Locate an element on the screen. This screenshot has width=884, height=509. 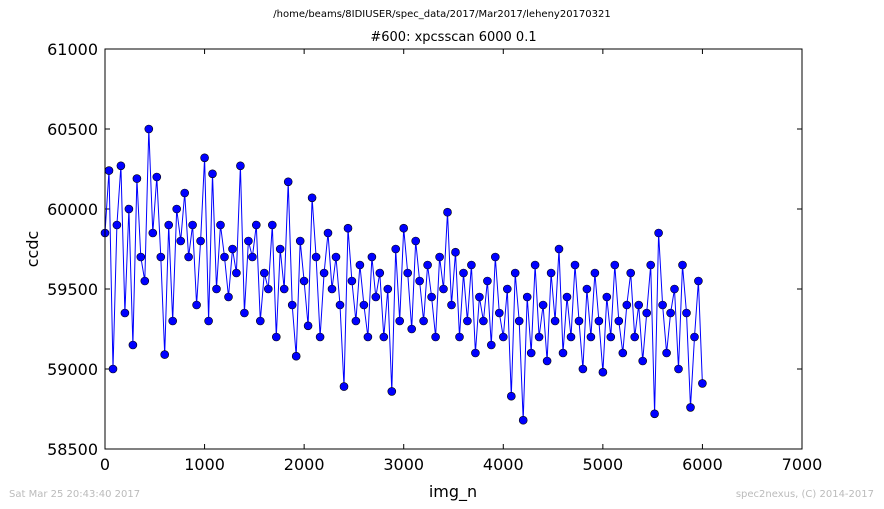
chart-title: #600: xpcsscan 6000 0.1 is located at coordinates (453, 37).